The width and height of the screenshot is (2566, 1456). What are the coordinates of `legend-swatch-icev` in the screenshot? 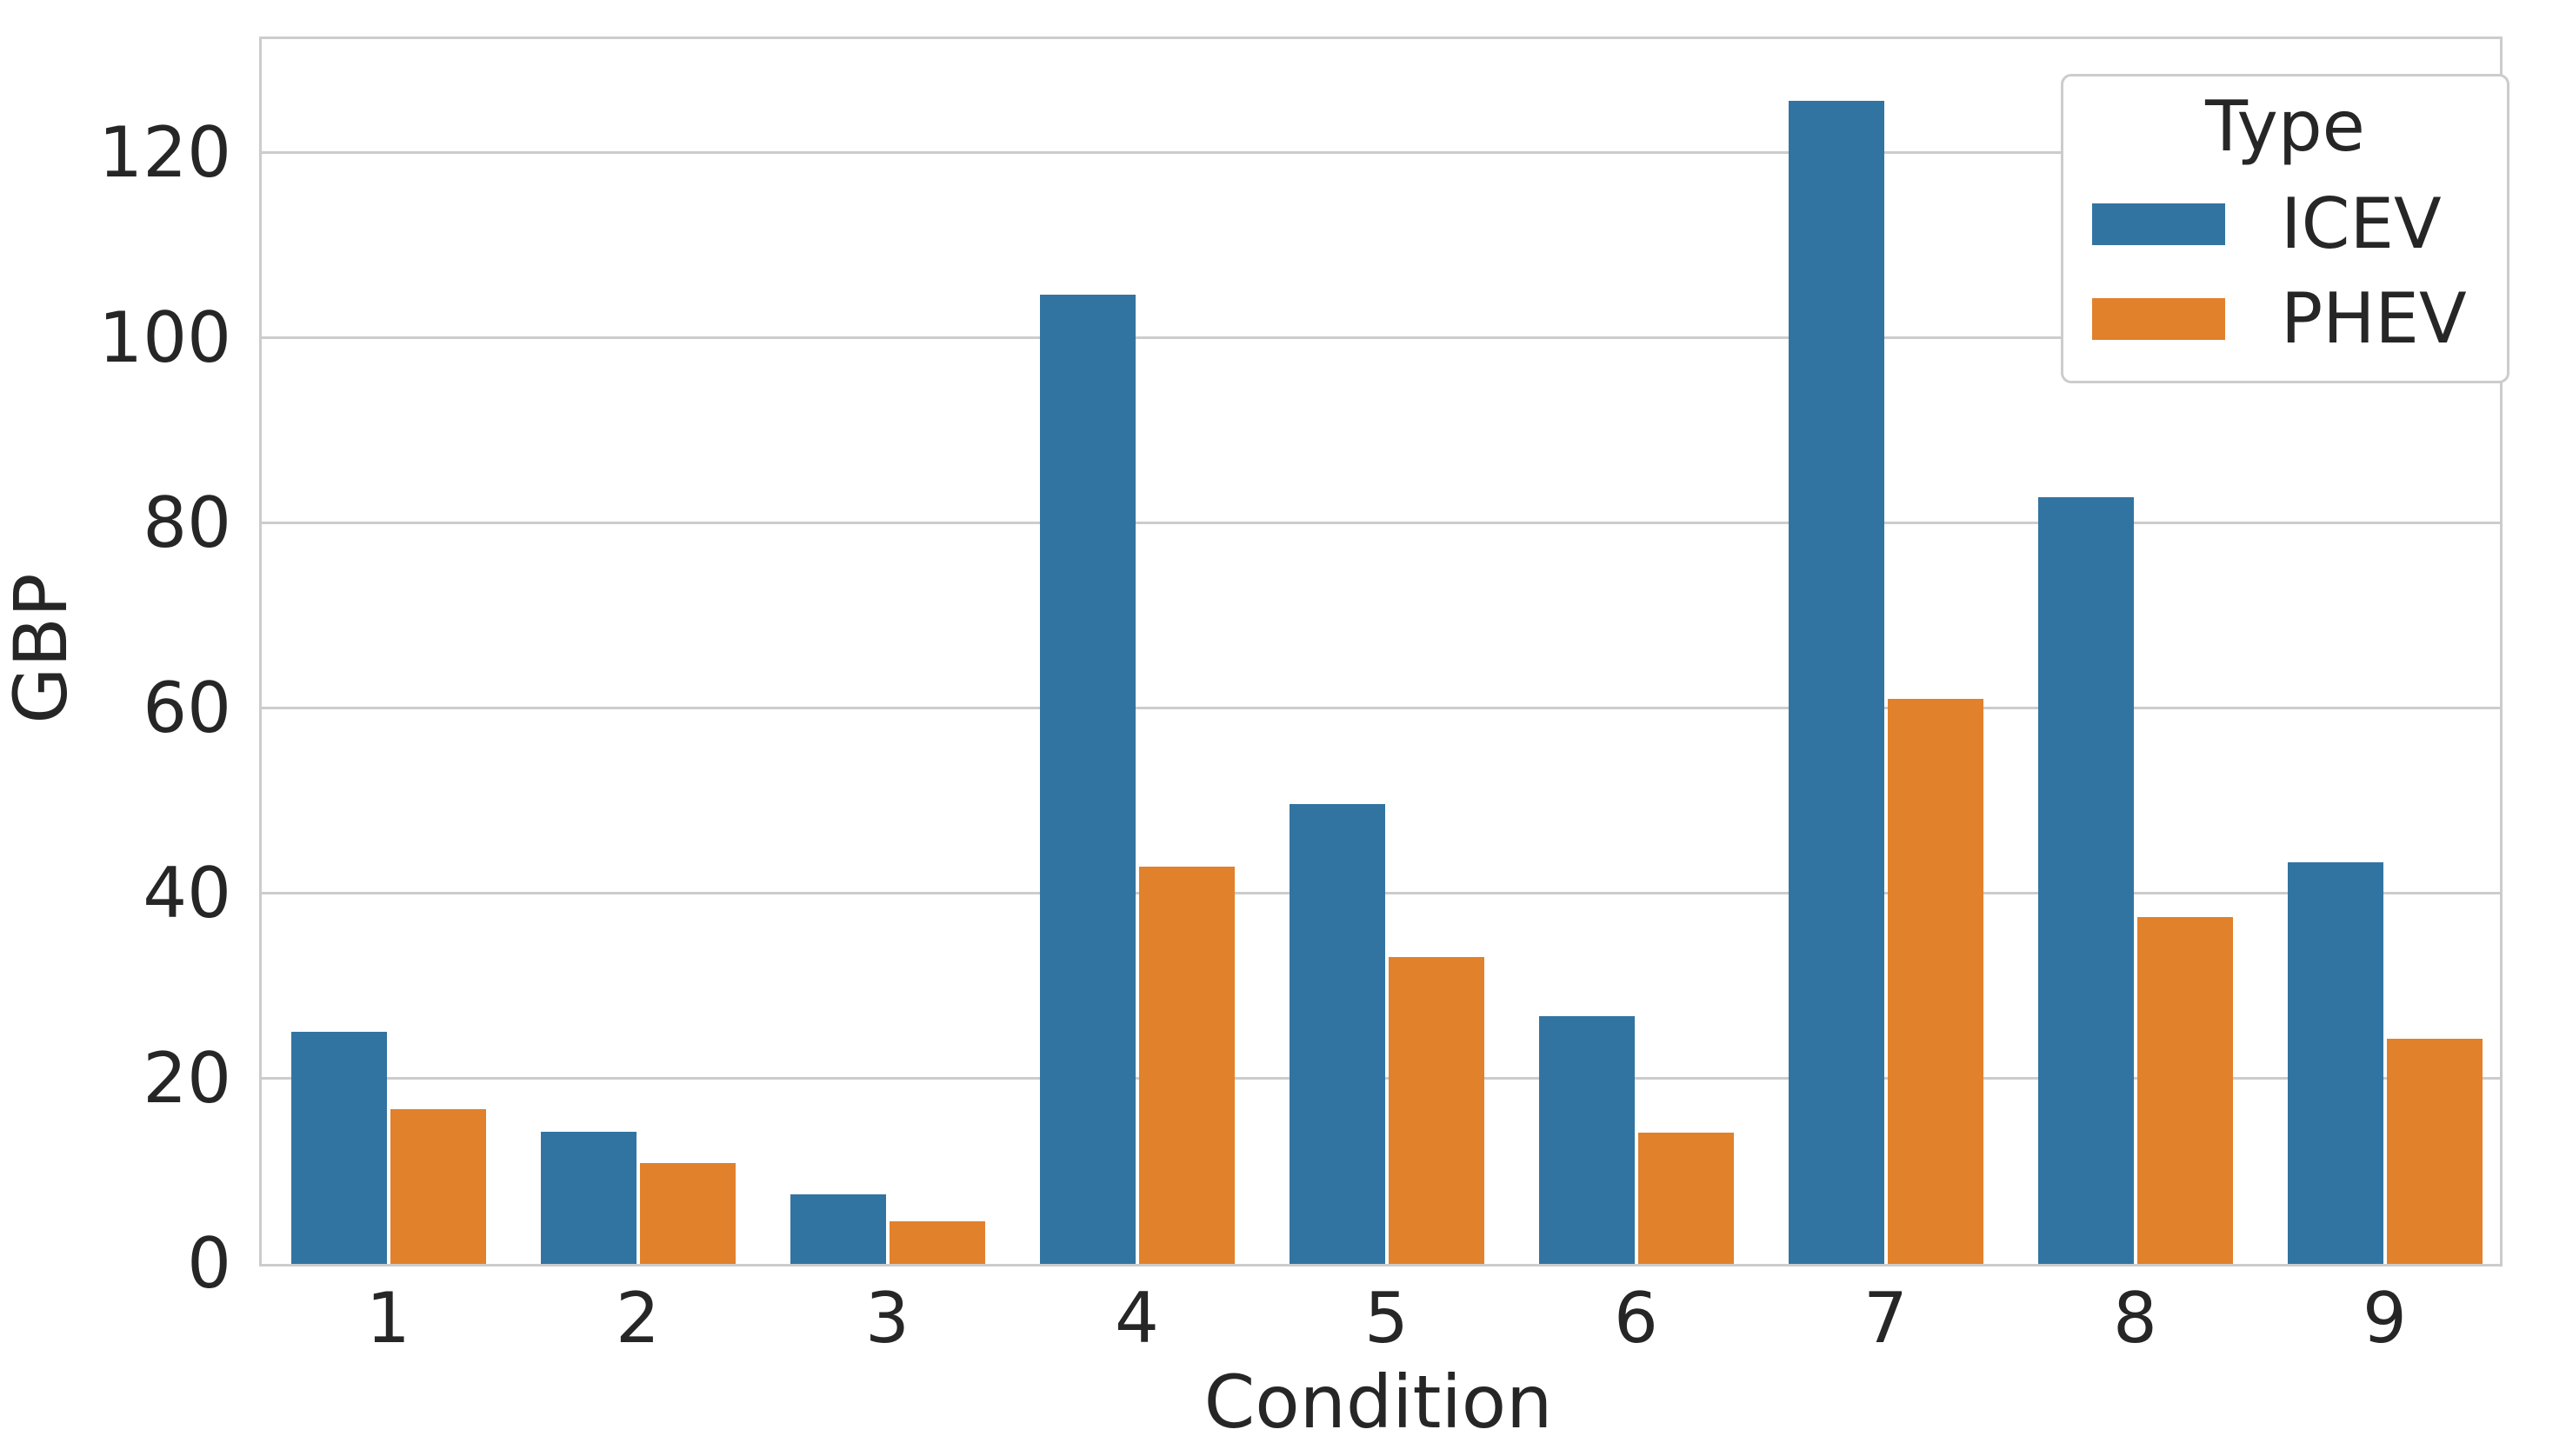 It's located at (2158, 224).